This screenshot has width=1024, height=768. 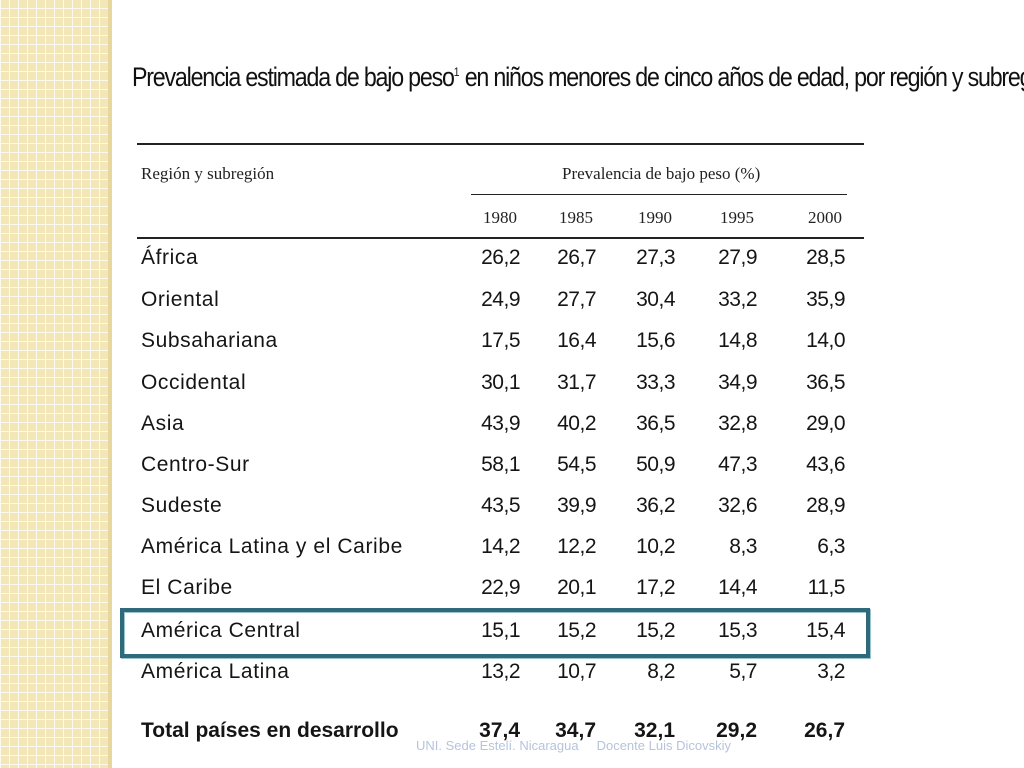 I want to click on value-cell: 26,2, so click(x=500, y=257).